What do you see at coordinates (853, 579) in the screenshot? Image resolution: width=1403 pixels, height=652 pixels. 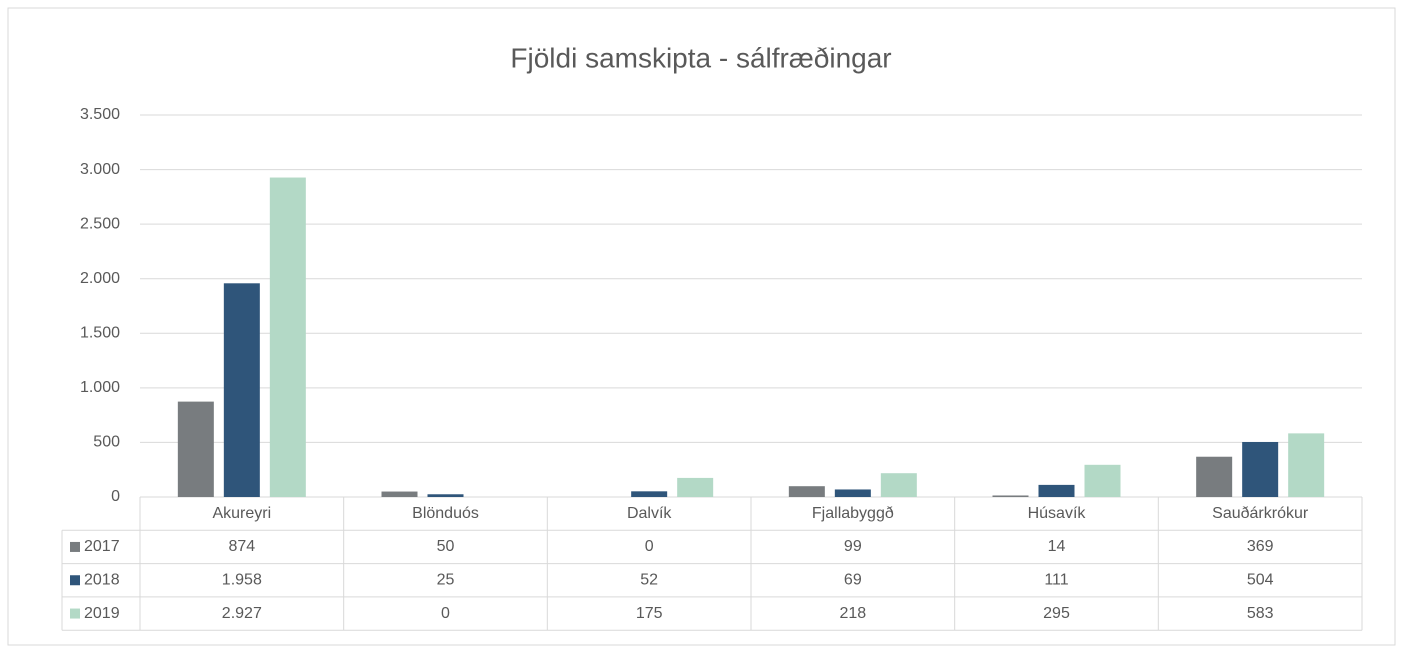 I see `table-value: 69` at bounding box center [853, 579].